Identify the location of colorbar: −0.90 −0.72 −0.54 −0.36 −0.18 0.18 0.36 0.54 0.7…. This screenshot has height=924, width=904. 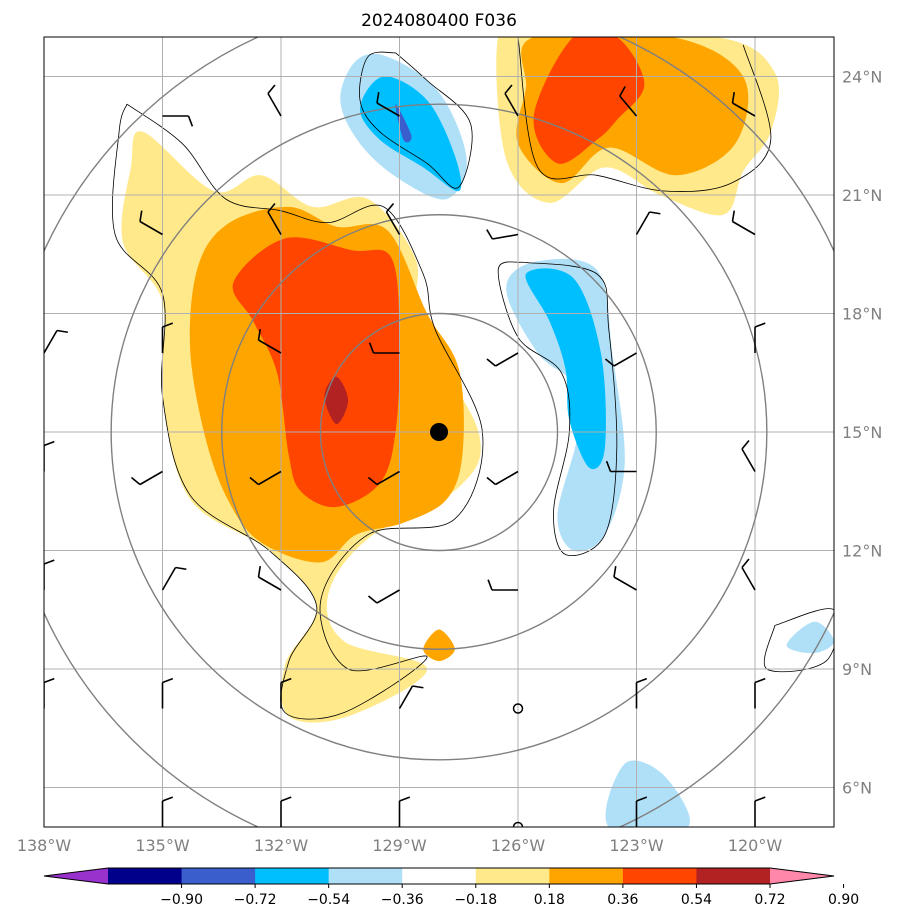
(451, 887).